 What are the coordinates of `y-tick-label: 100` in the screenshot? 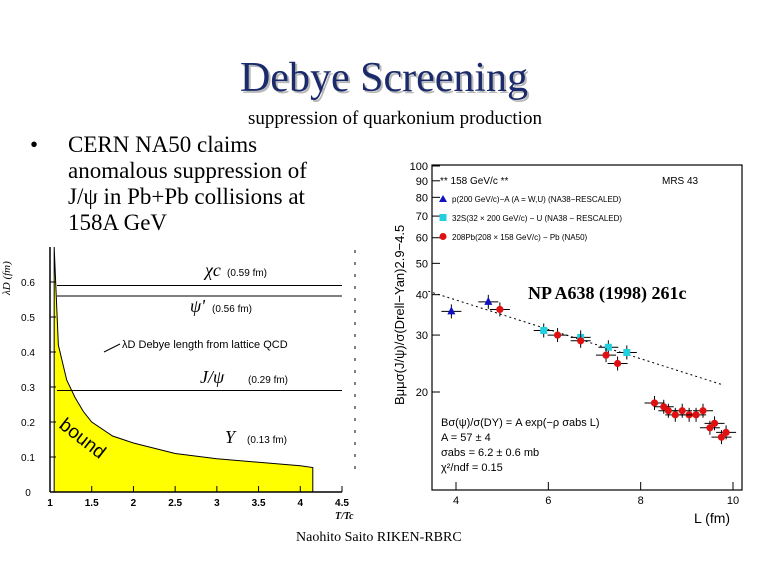 It's located at (419, 167).